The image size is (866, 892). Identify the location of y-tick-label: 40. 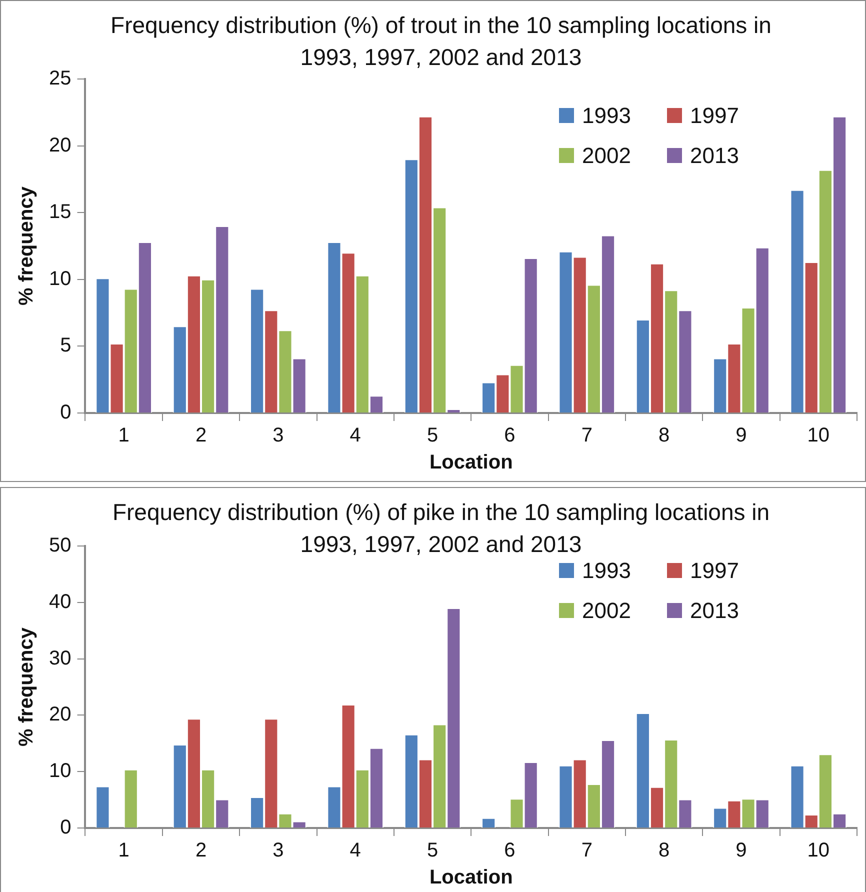
(60, 601).